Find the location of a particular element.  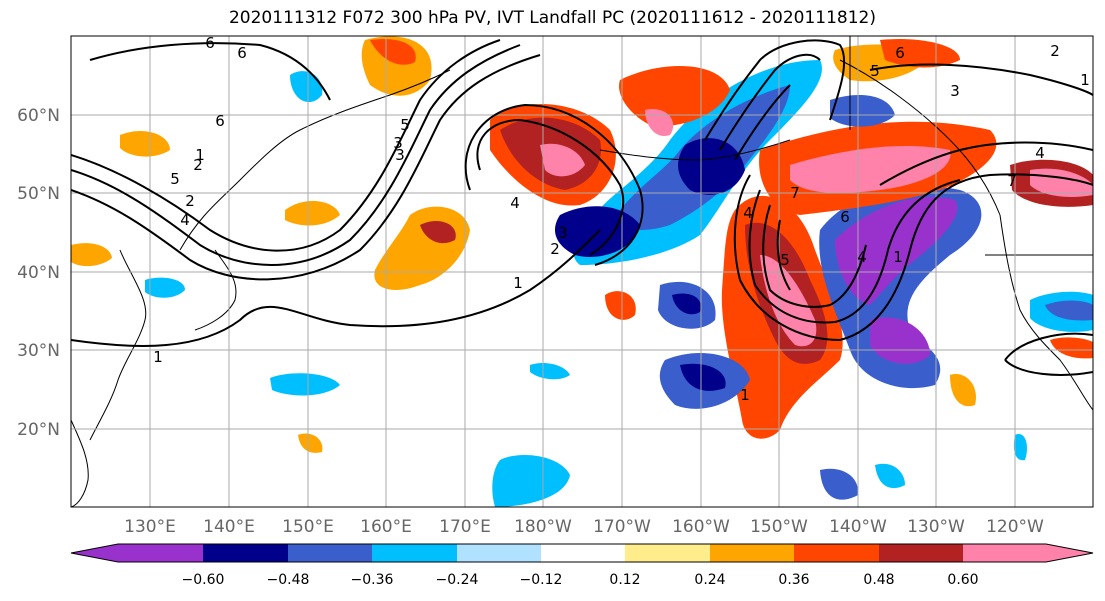

lon-label: 160°W is located at coordinates (701, 527).